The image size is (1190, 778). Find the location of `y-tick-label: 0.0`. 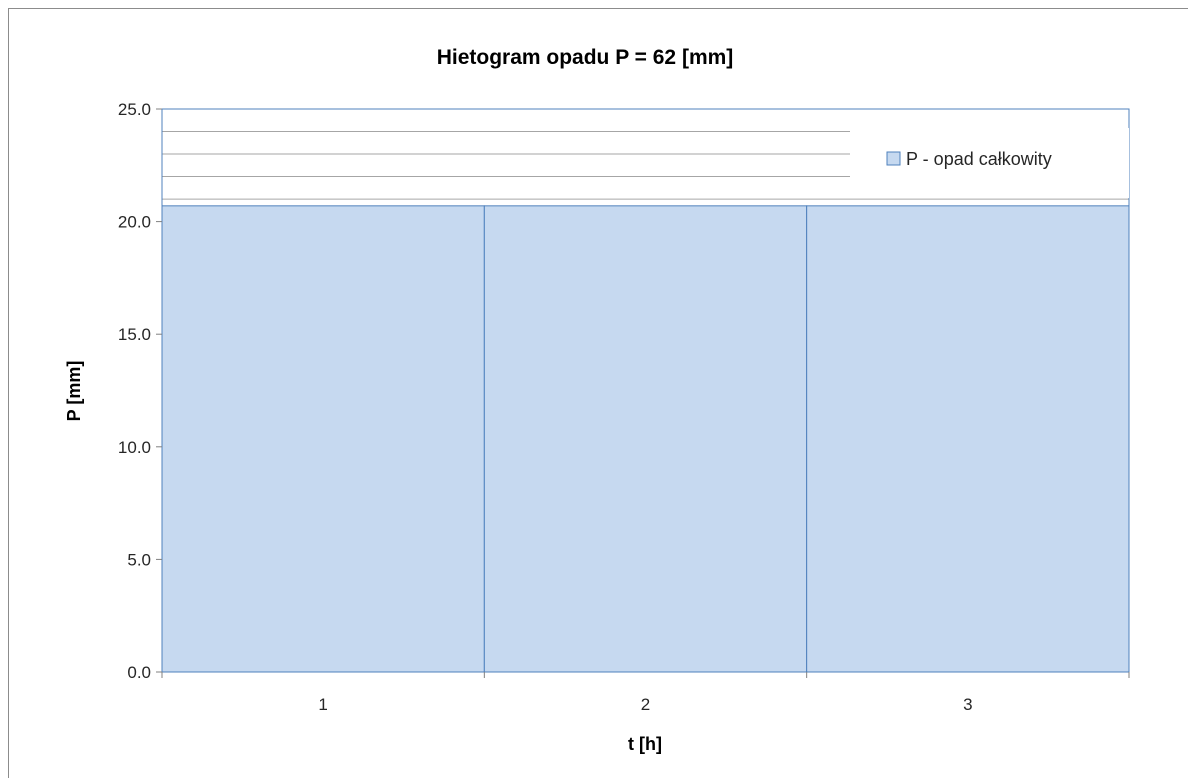

y-tick-label: 0.0 is located at coordinates (139, 672).